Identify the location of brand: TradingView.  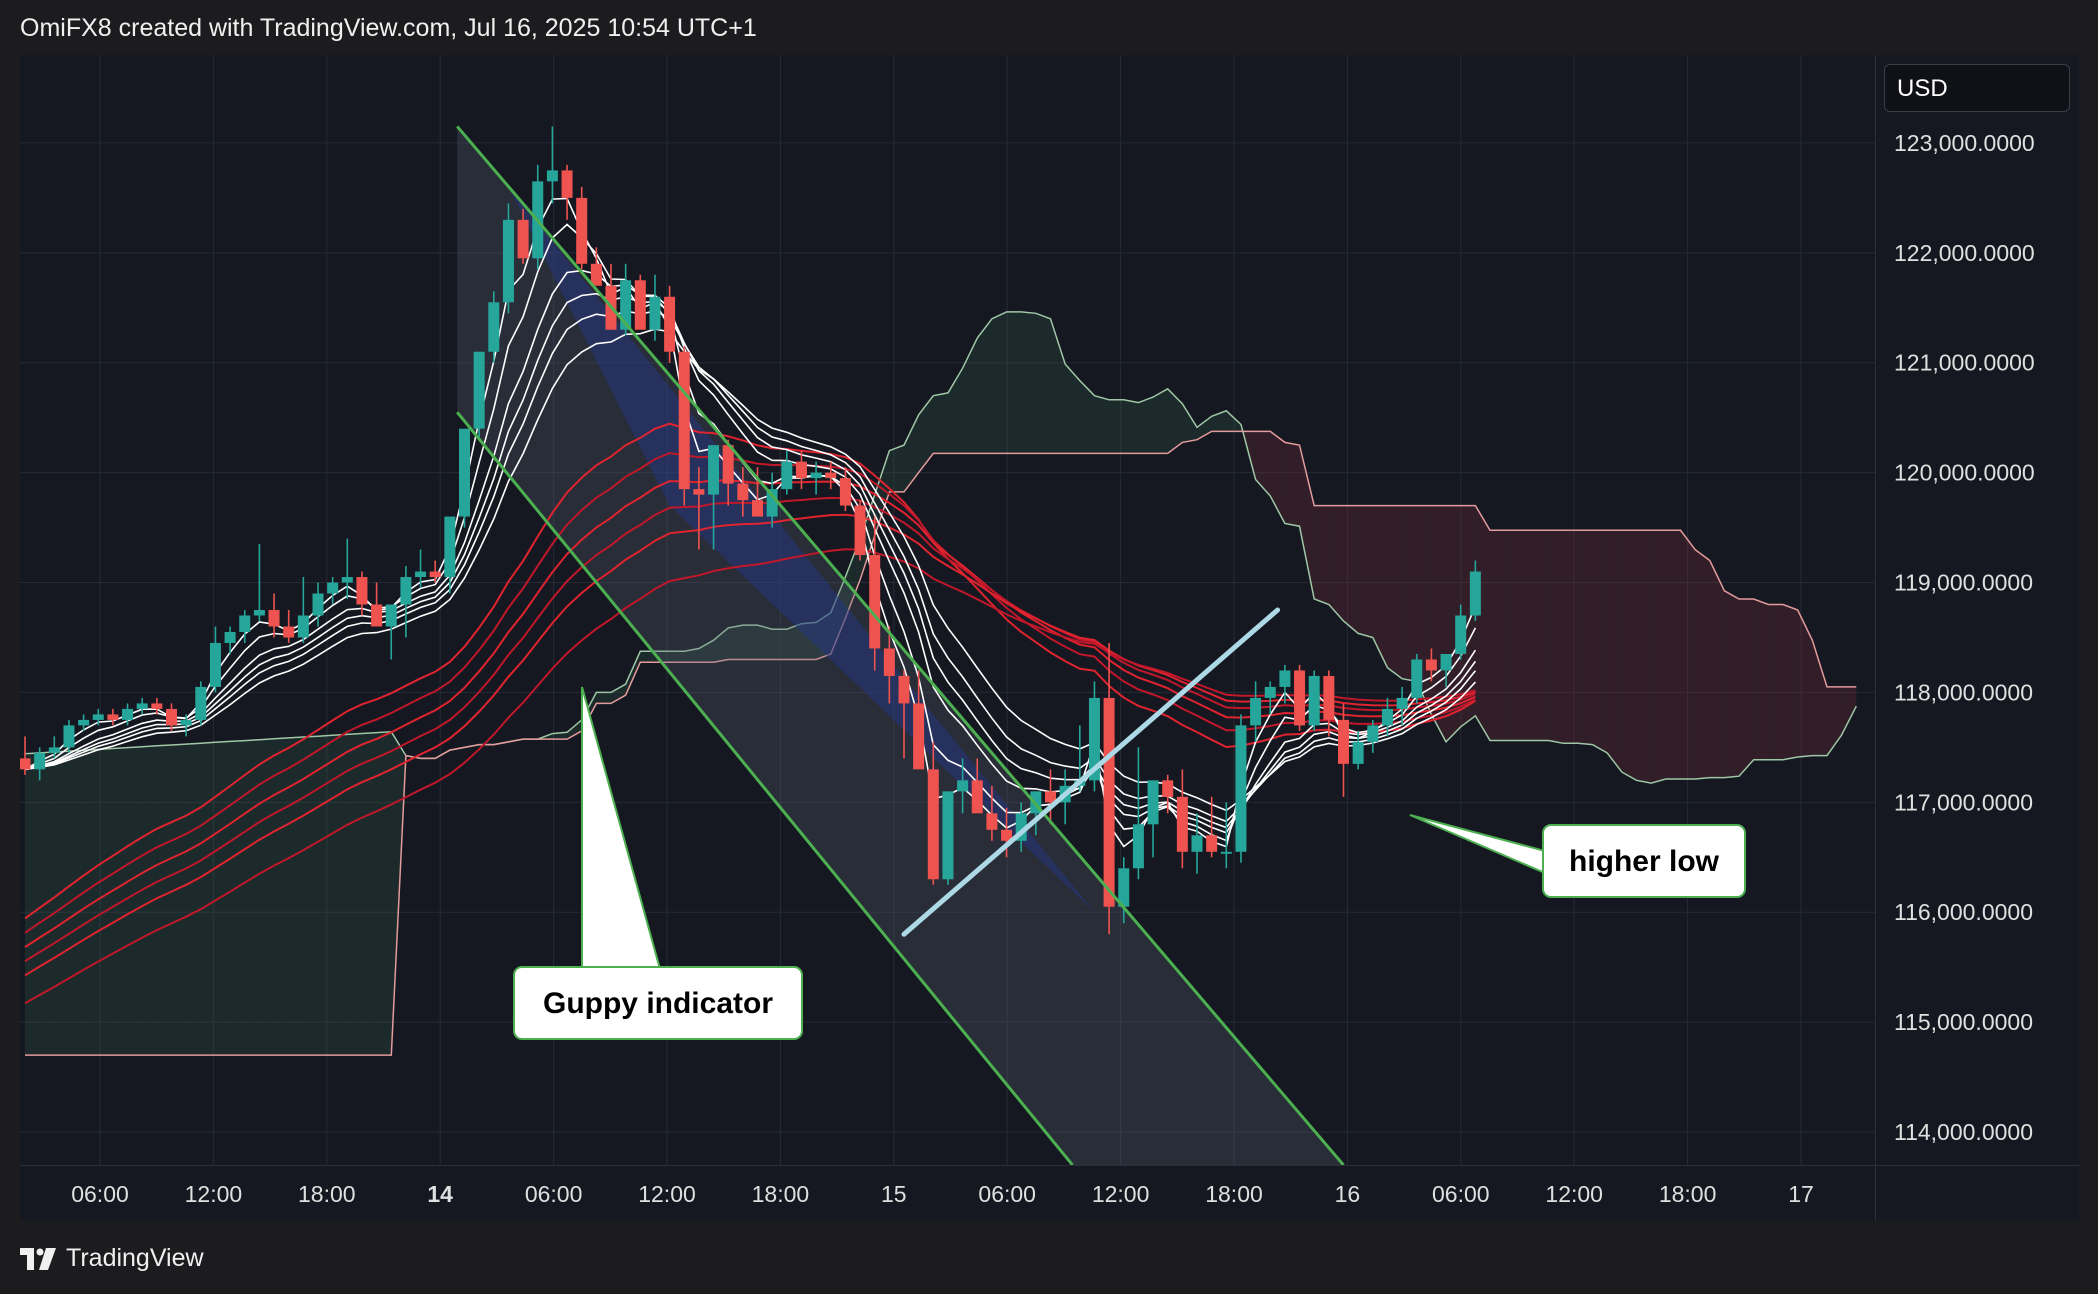
(112, 1258).